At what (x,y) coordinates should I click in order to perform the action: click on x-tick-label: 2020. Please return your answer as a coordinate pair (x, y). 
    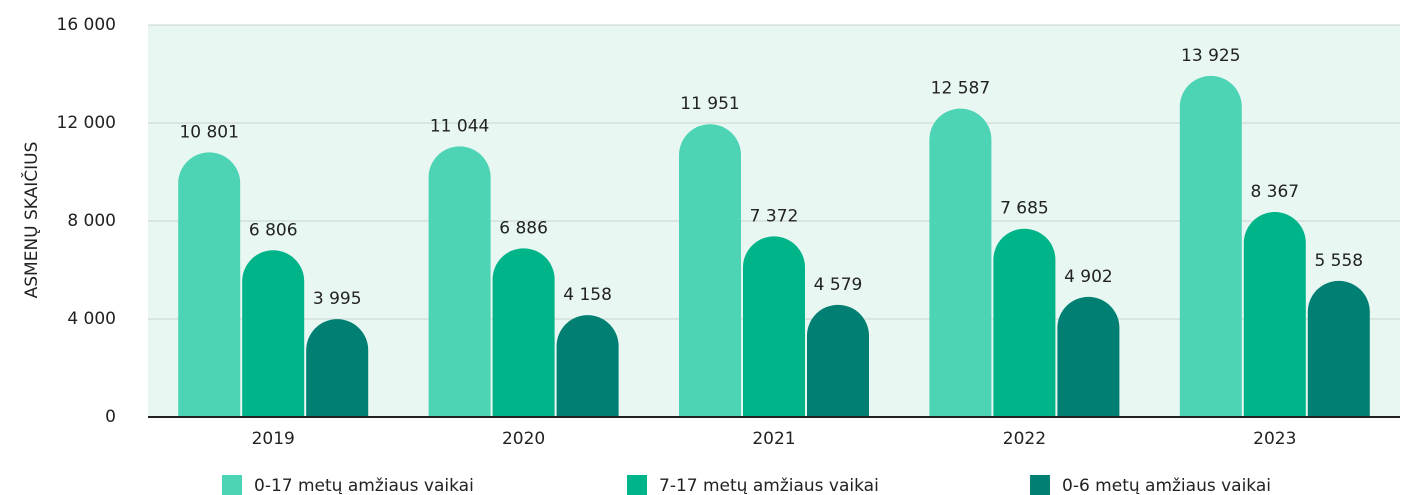
    Looking at the image, I should click on (523, 439).